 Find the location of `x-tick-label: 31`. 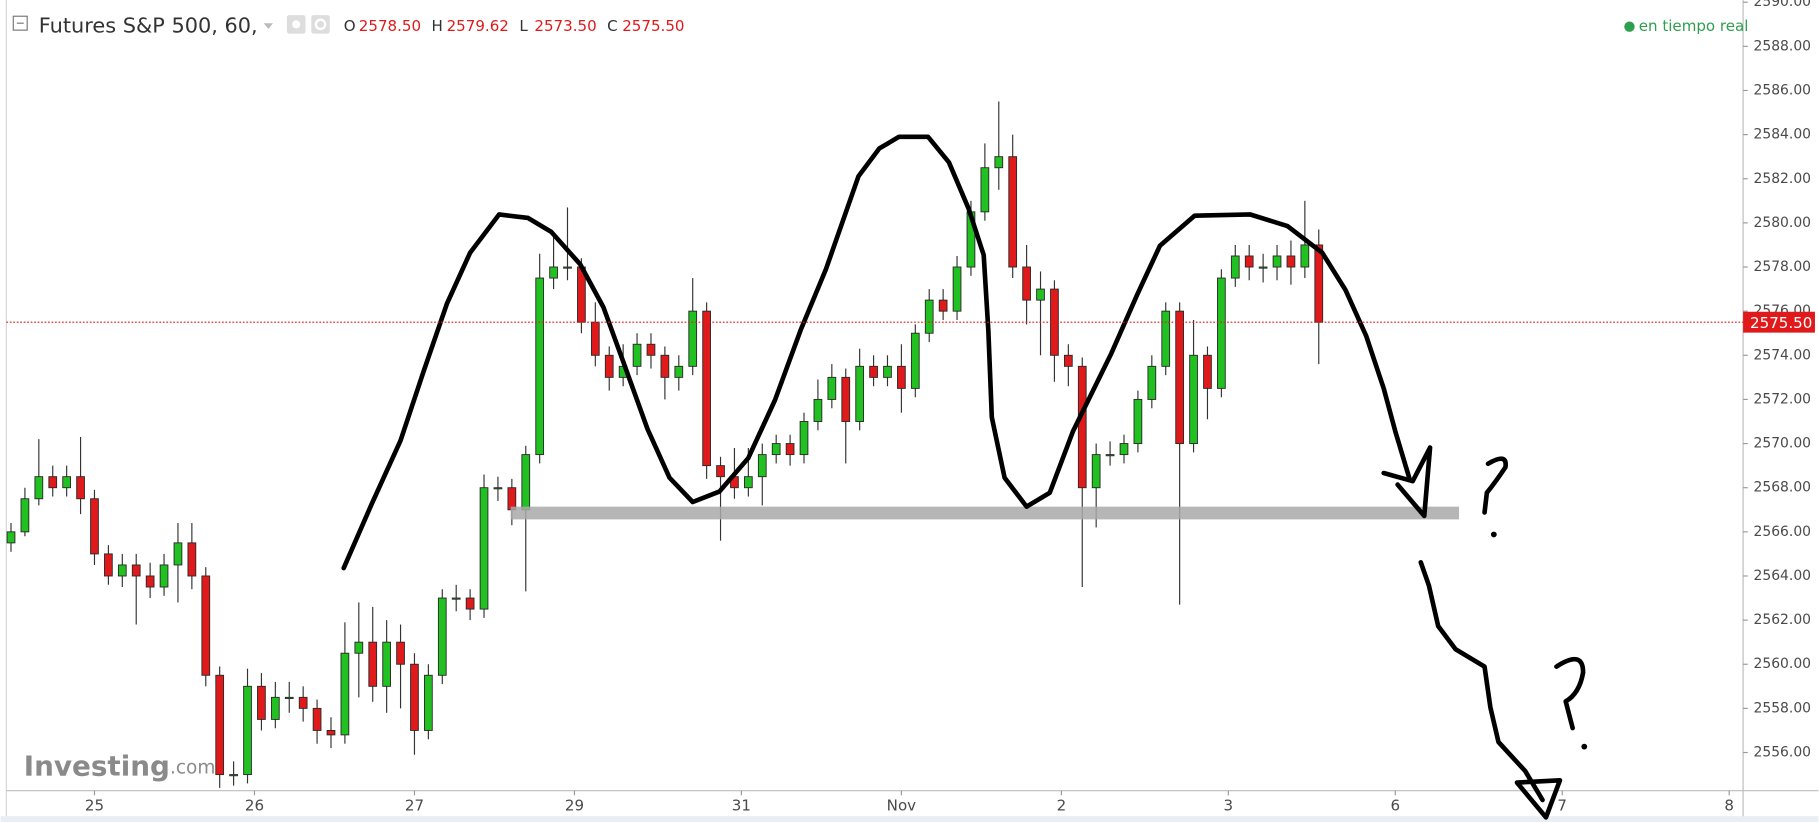

x-tick-label: 31 is located at coordinates (741, 805).